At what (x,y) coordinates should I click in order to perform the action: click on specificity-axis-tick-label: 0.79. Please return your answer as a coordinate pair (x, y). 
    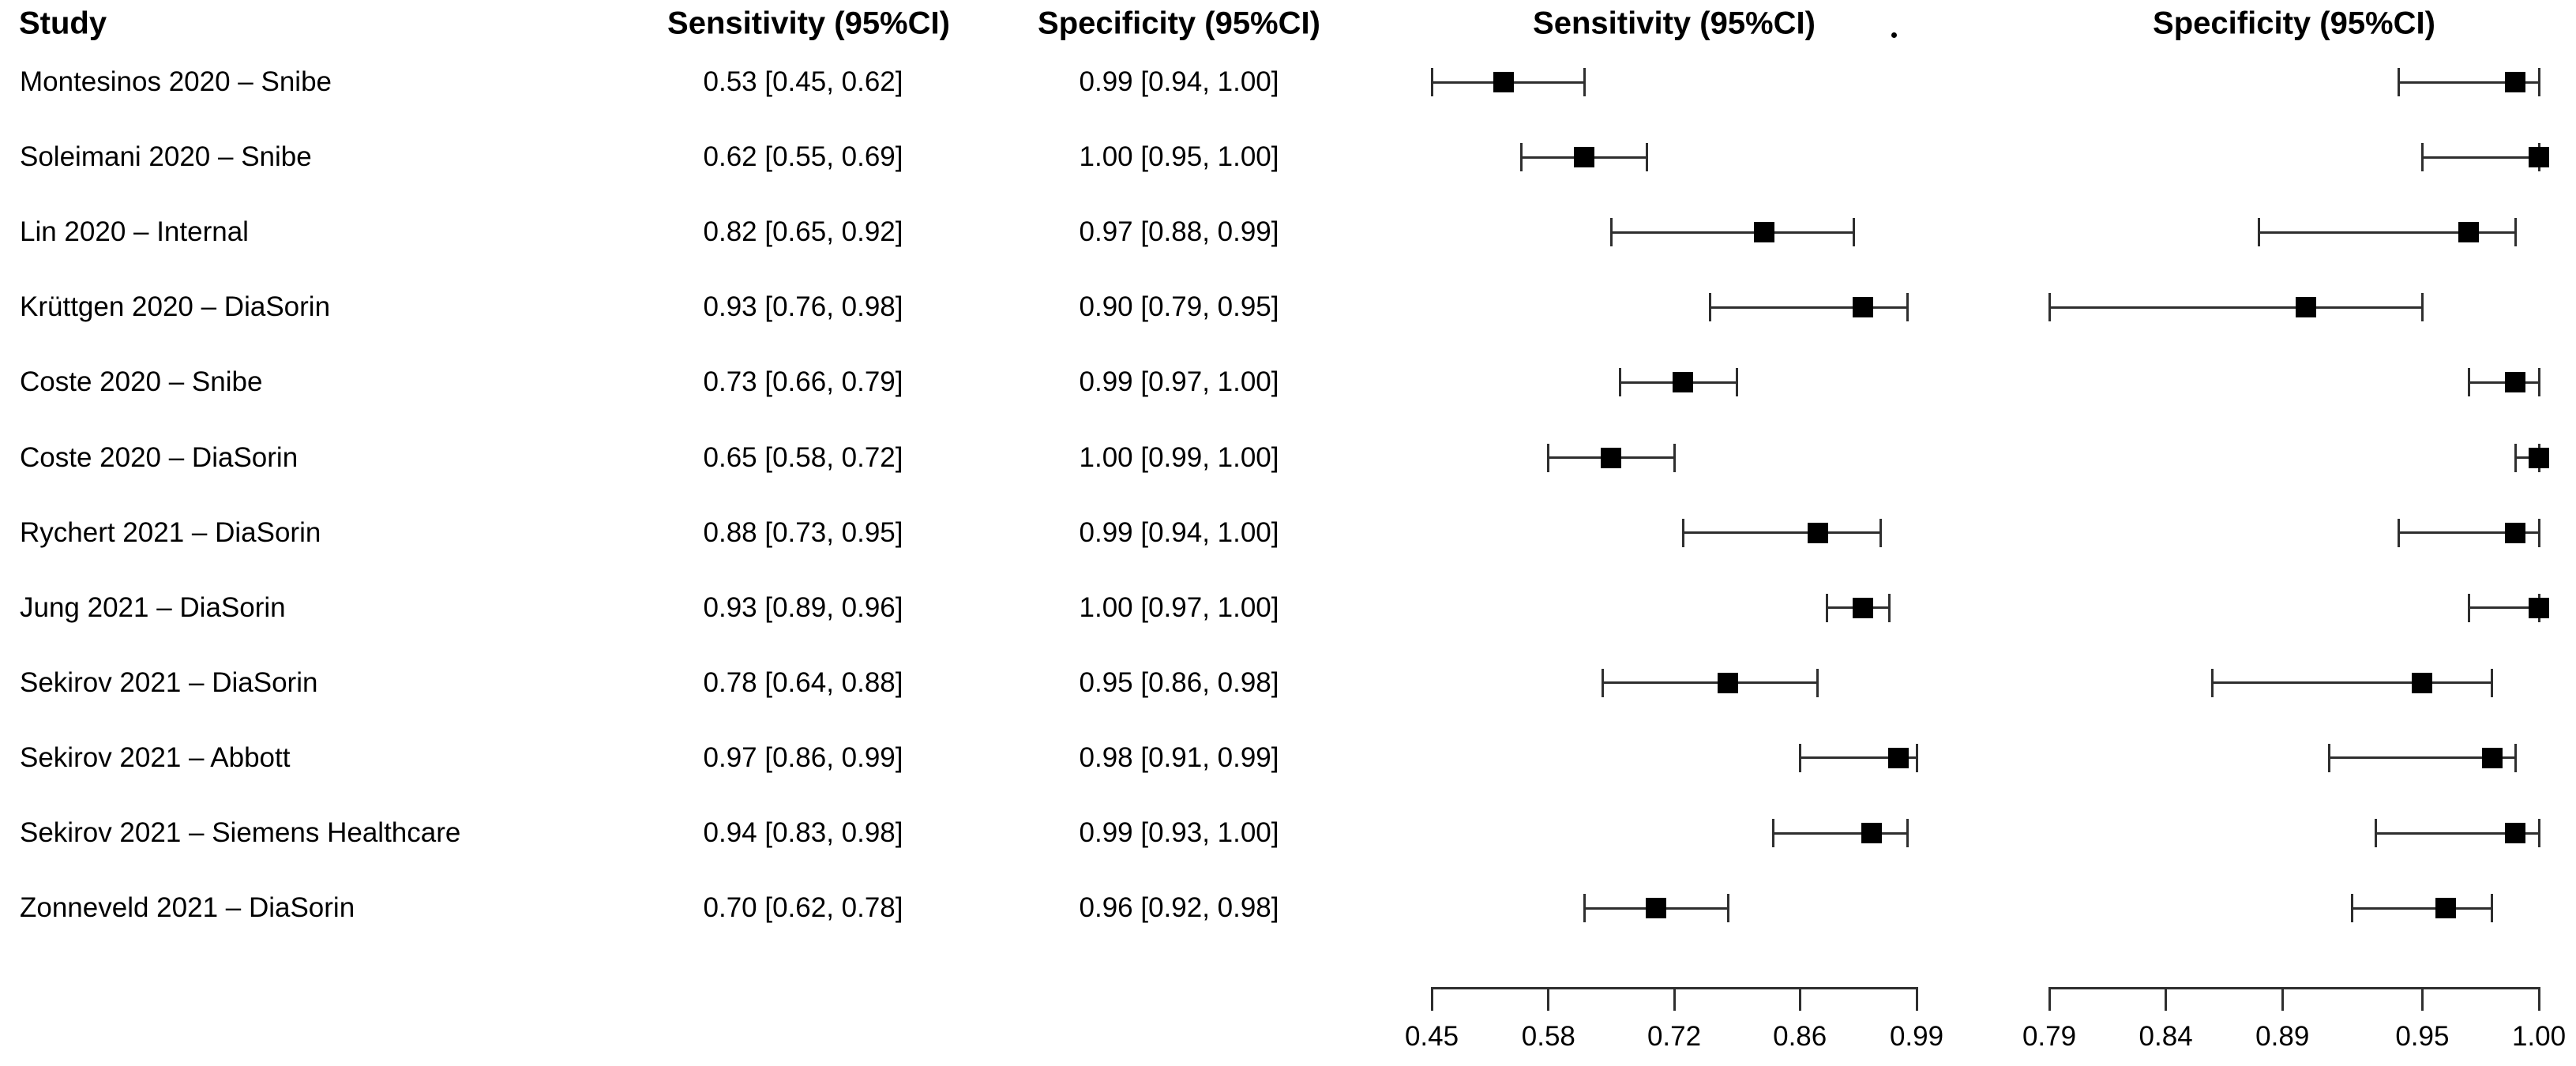
    Looking at the image, I should click on (2049, 1036).